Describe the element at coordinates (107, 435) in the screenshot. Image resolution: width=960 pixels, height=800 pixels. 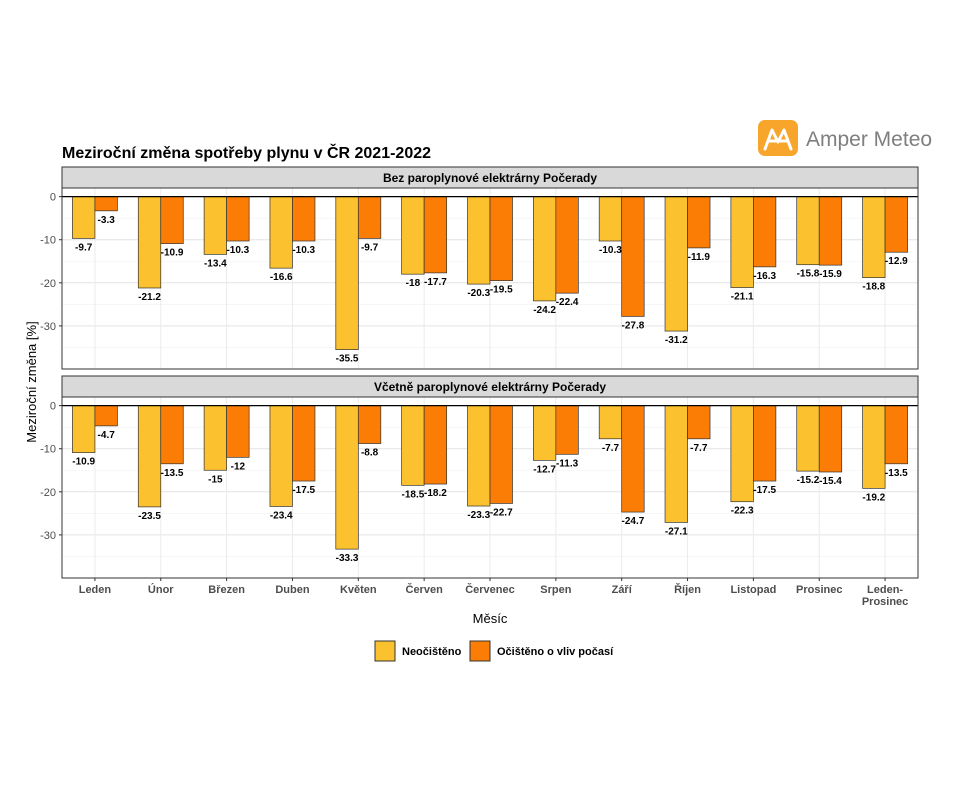
I see `data-label: -4.7` at that location.